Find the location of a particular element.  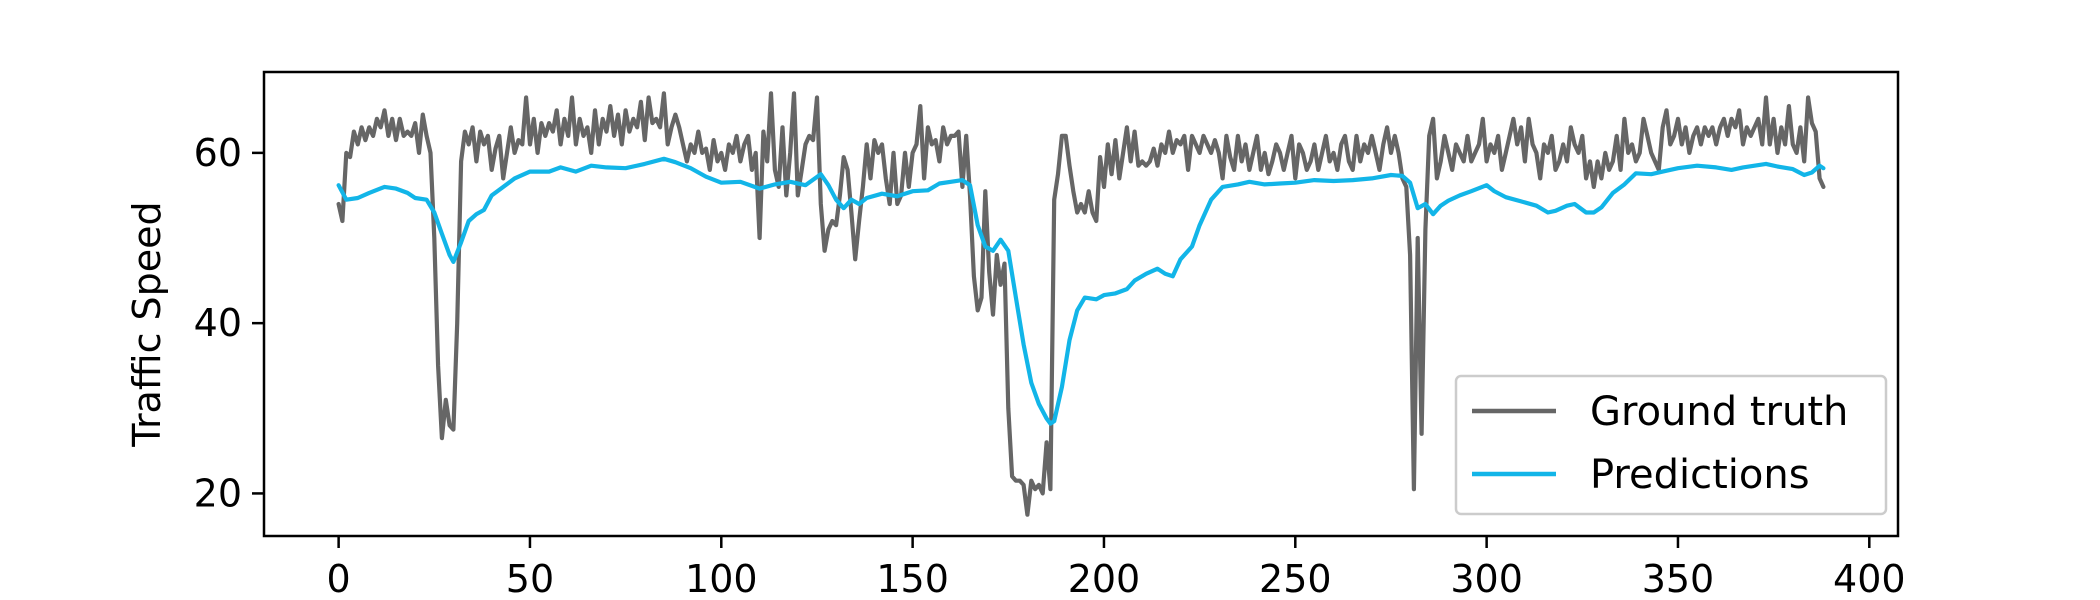

legend: Ground truth Predictions is located at coordinates (1671, 445).